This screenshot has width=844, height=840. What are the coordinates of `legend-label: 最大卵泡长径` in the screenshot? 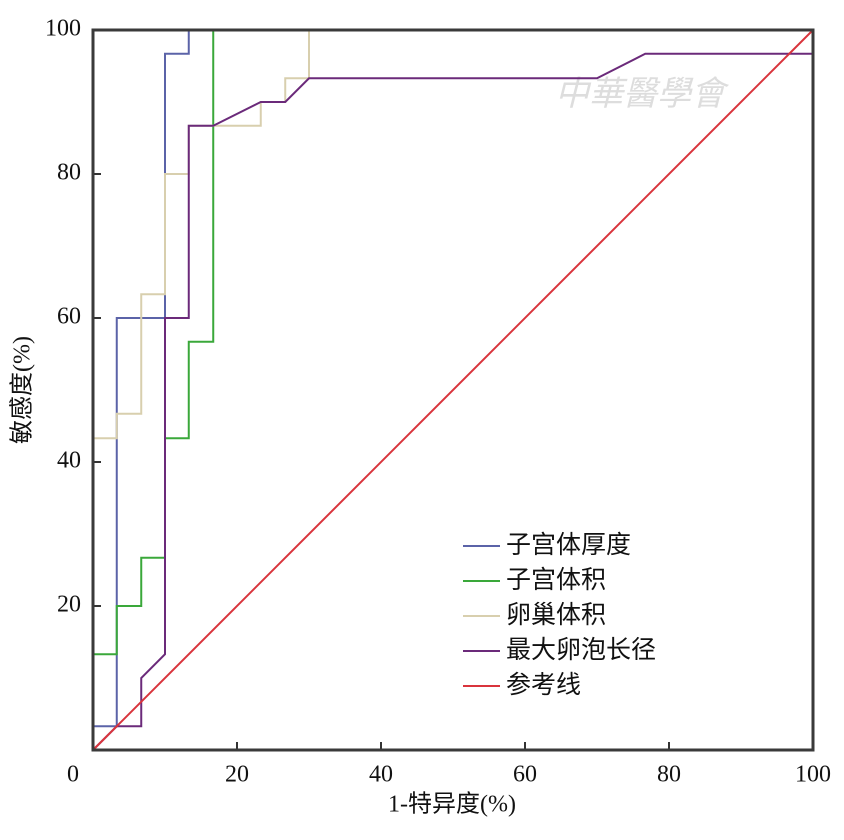 It's located at (581, 649).